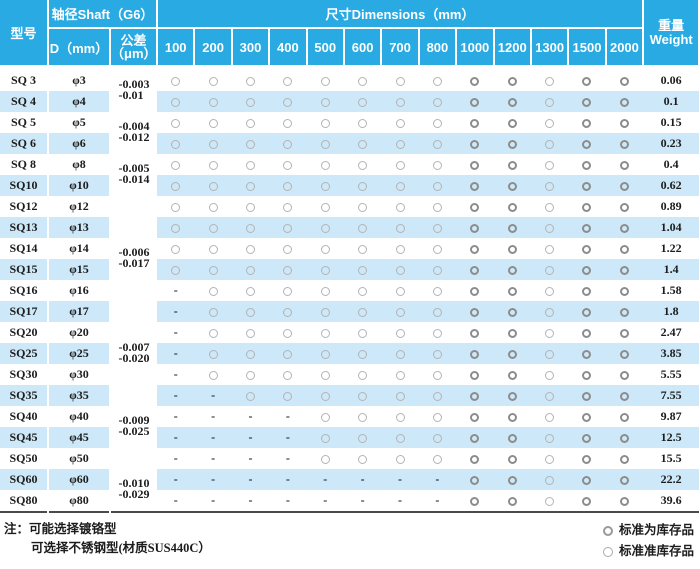 This screenshot has width=700, height=569. Describe the element at coordinates (350, 353) in the screenshot. I see `table-row: SQ25 φ25 - 3.85` at that location.